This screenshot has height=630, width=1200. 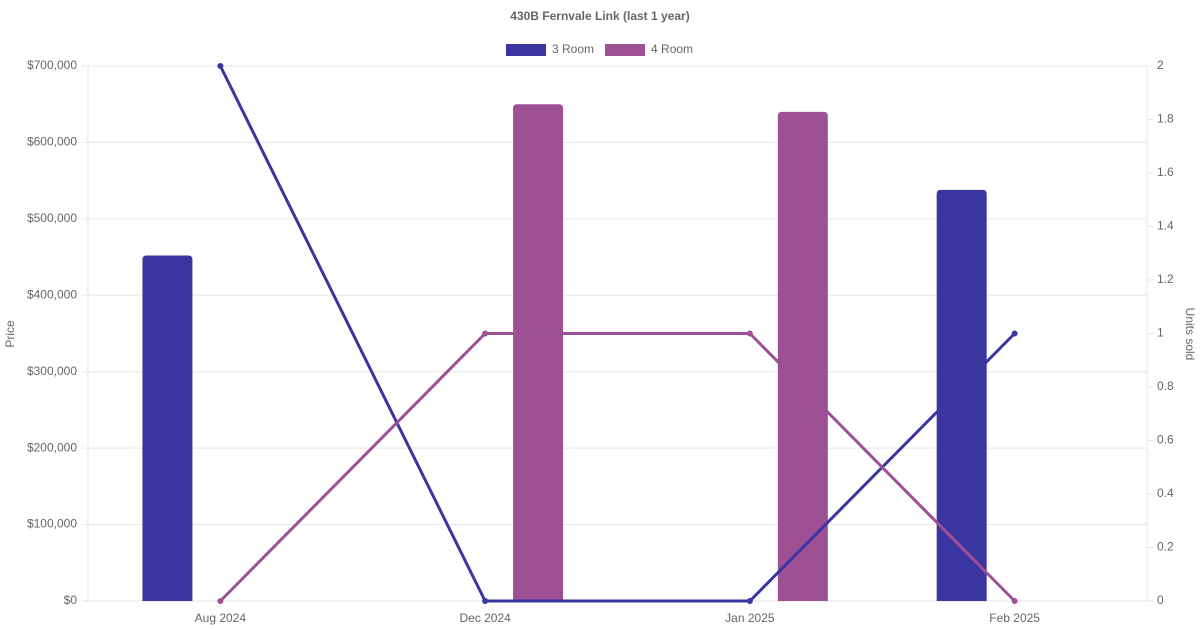 I want to click on y-tick-label: $0, so click(x=71, y=600).